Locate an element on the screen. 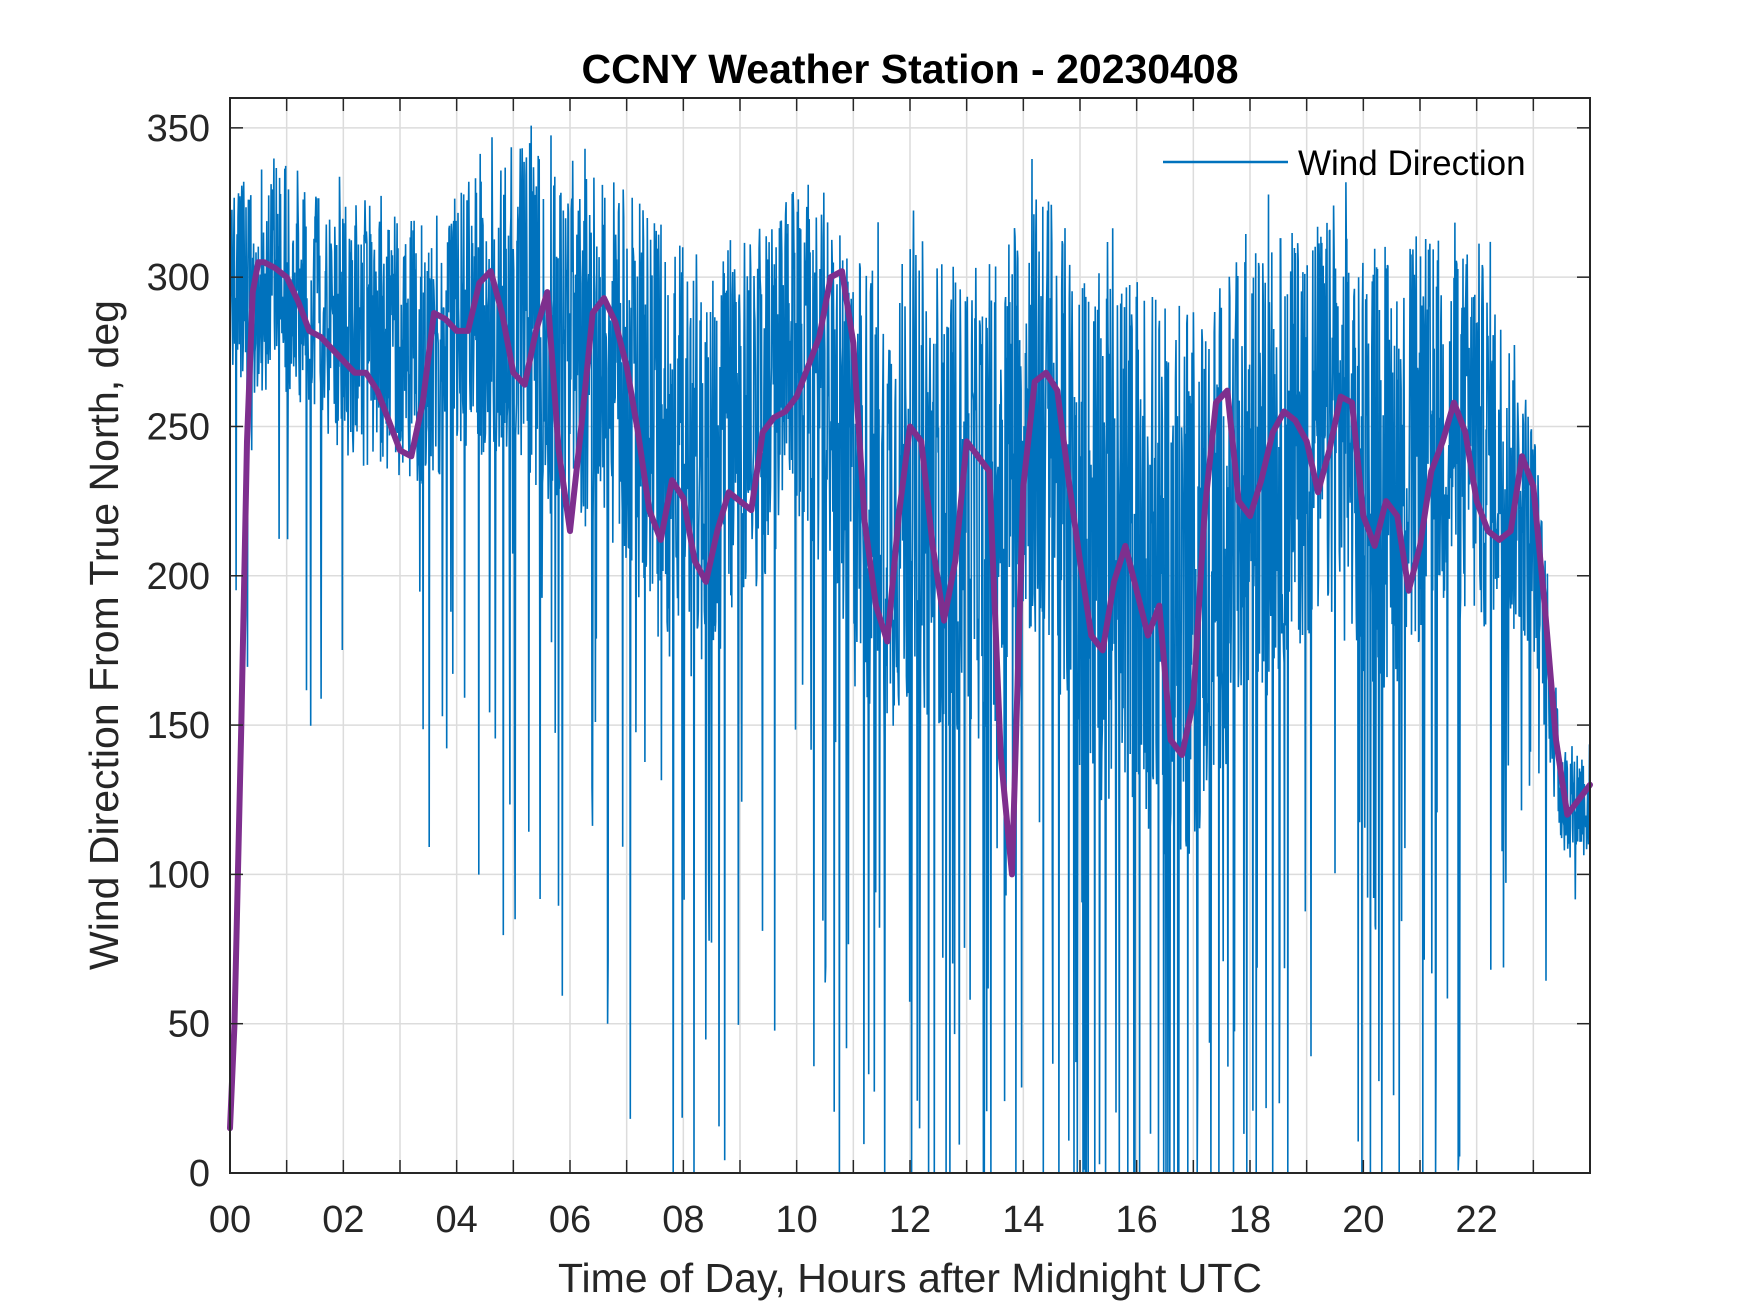 Image resolution: width=1750 pixels, height=1313 pixels. x-tick-label: 04 is located at coordinates (457, 1220).